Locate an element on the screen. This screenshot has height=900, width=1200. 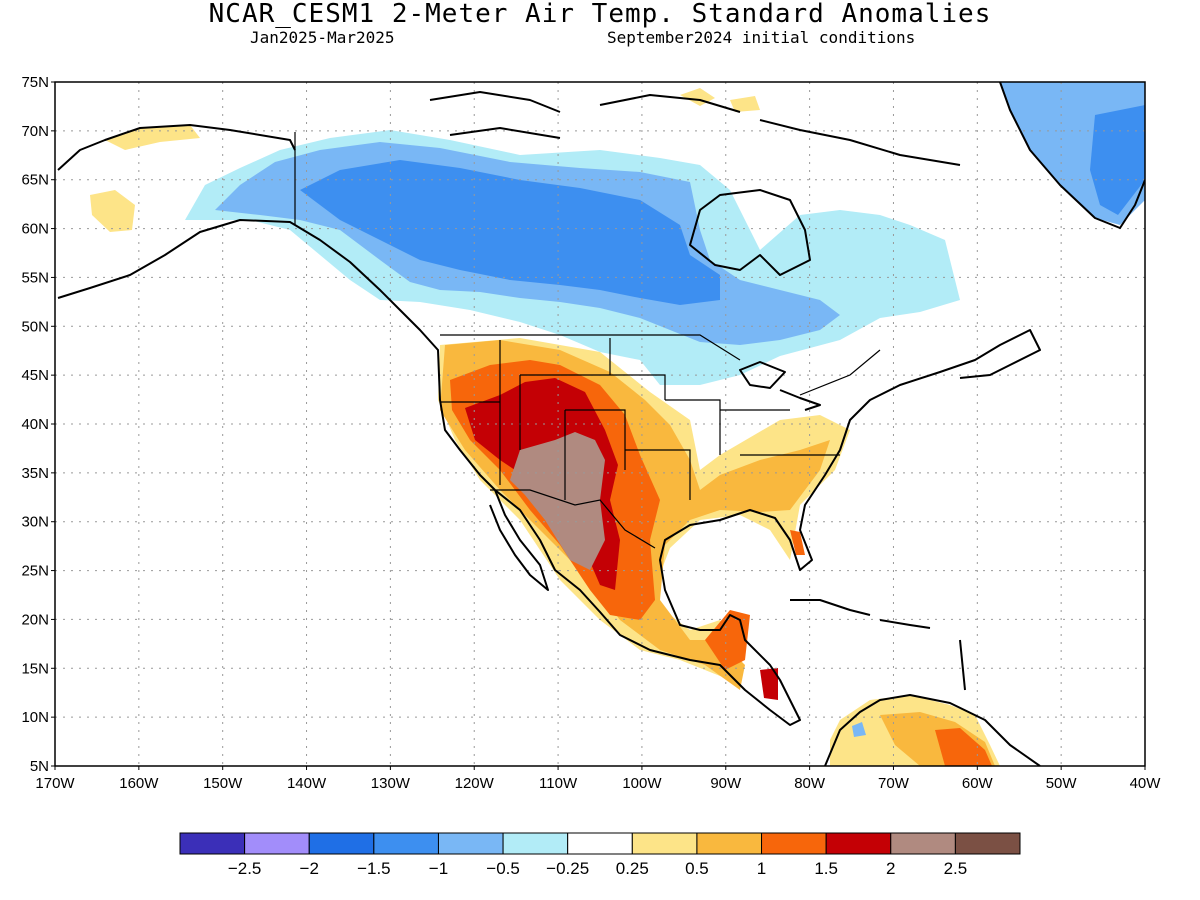
colorbar-label: 0.25 is located at coordinates (632, 868).